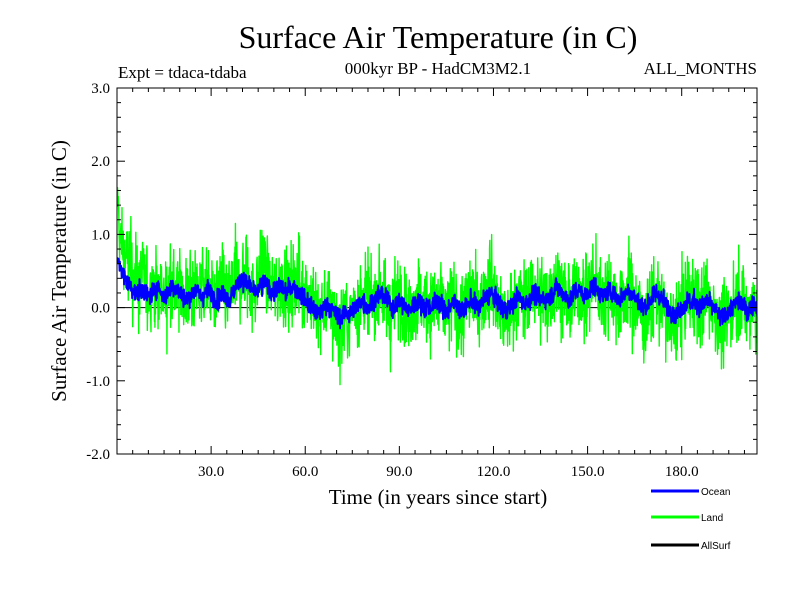 The height and width of the screenshot is (600, 800). What do you see at coordinates (691, 519) in the screenshot?
I see `legend: Ocean Land AllSurf` at bounding box center [691, 519].